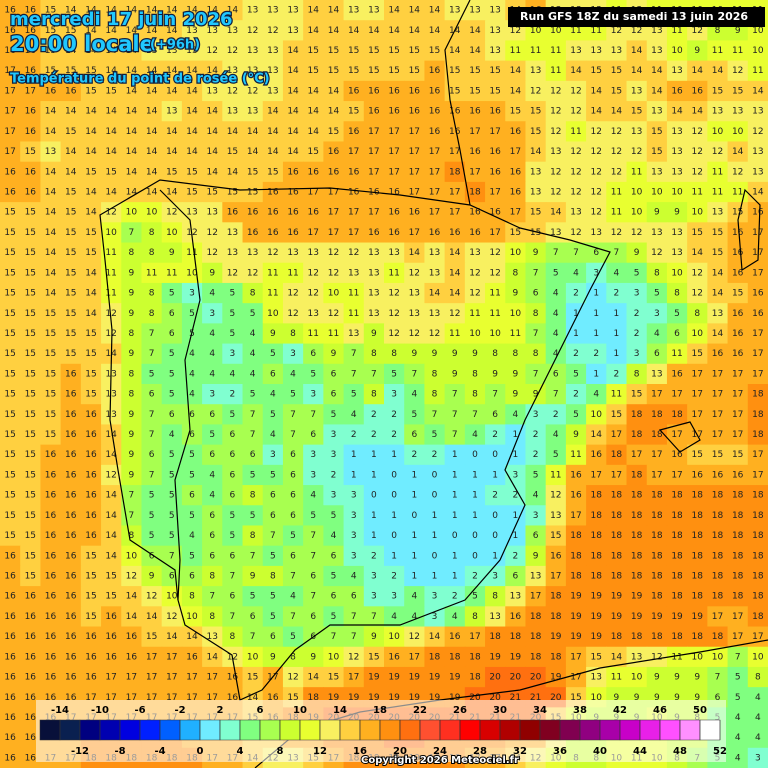  I want to click on value-label: 6, so click(313, 577).